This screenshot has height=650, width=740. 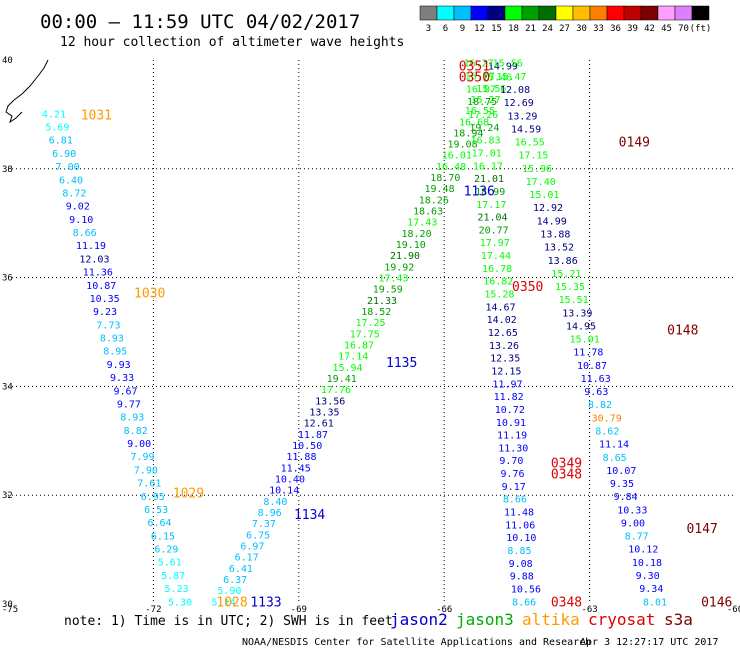 What do you see at coordinates (511, 77) in the screenshot?
I see `data-point-s3a: 15.47` at bounding box center [511, 77].